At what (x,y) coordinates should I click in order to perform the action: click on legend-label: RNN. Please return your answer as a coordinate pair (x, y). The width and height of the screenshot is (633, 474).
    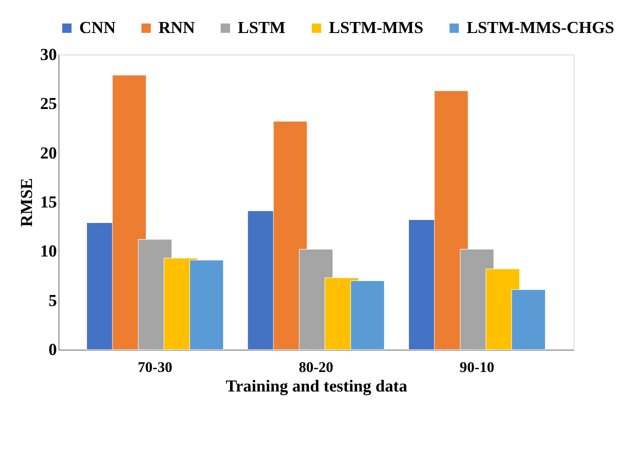
    Looking at the image, I should click on (176, 28).